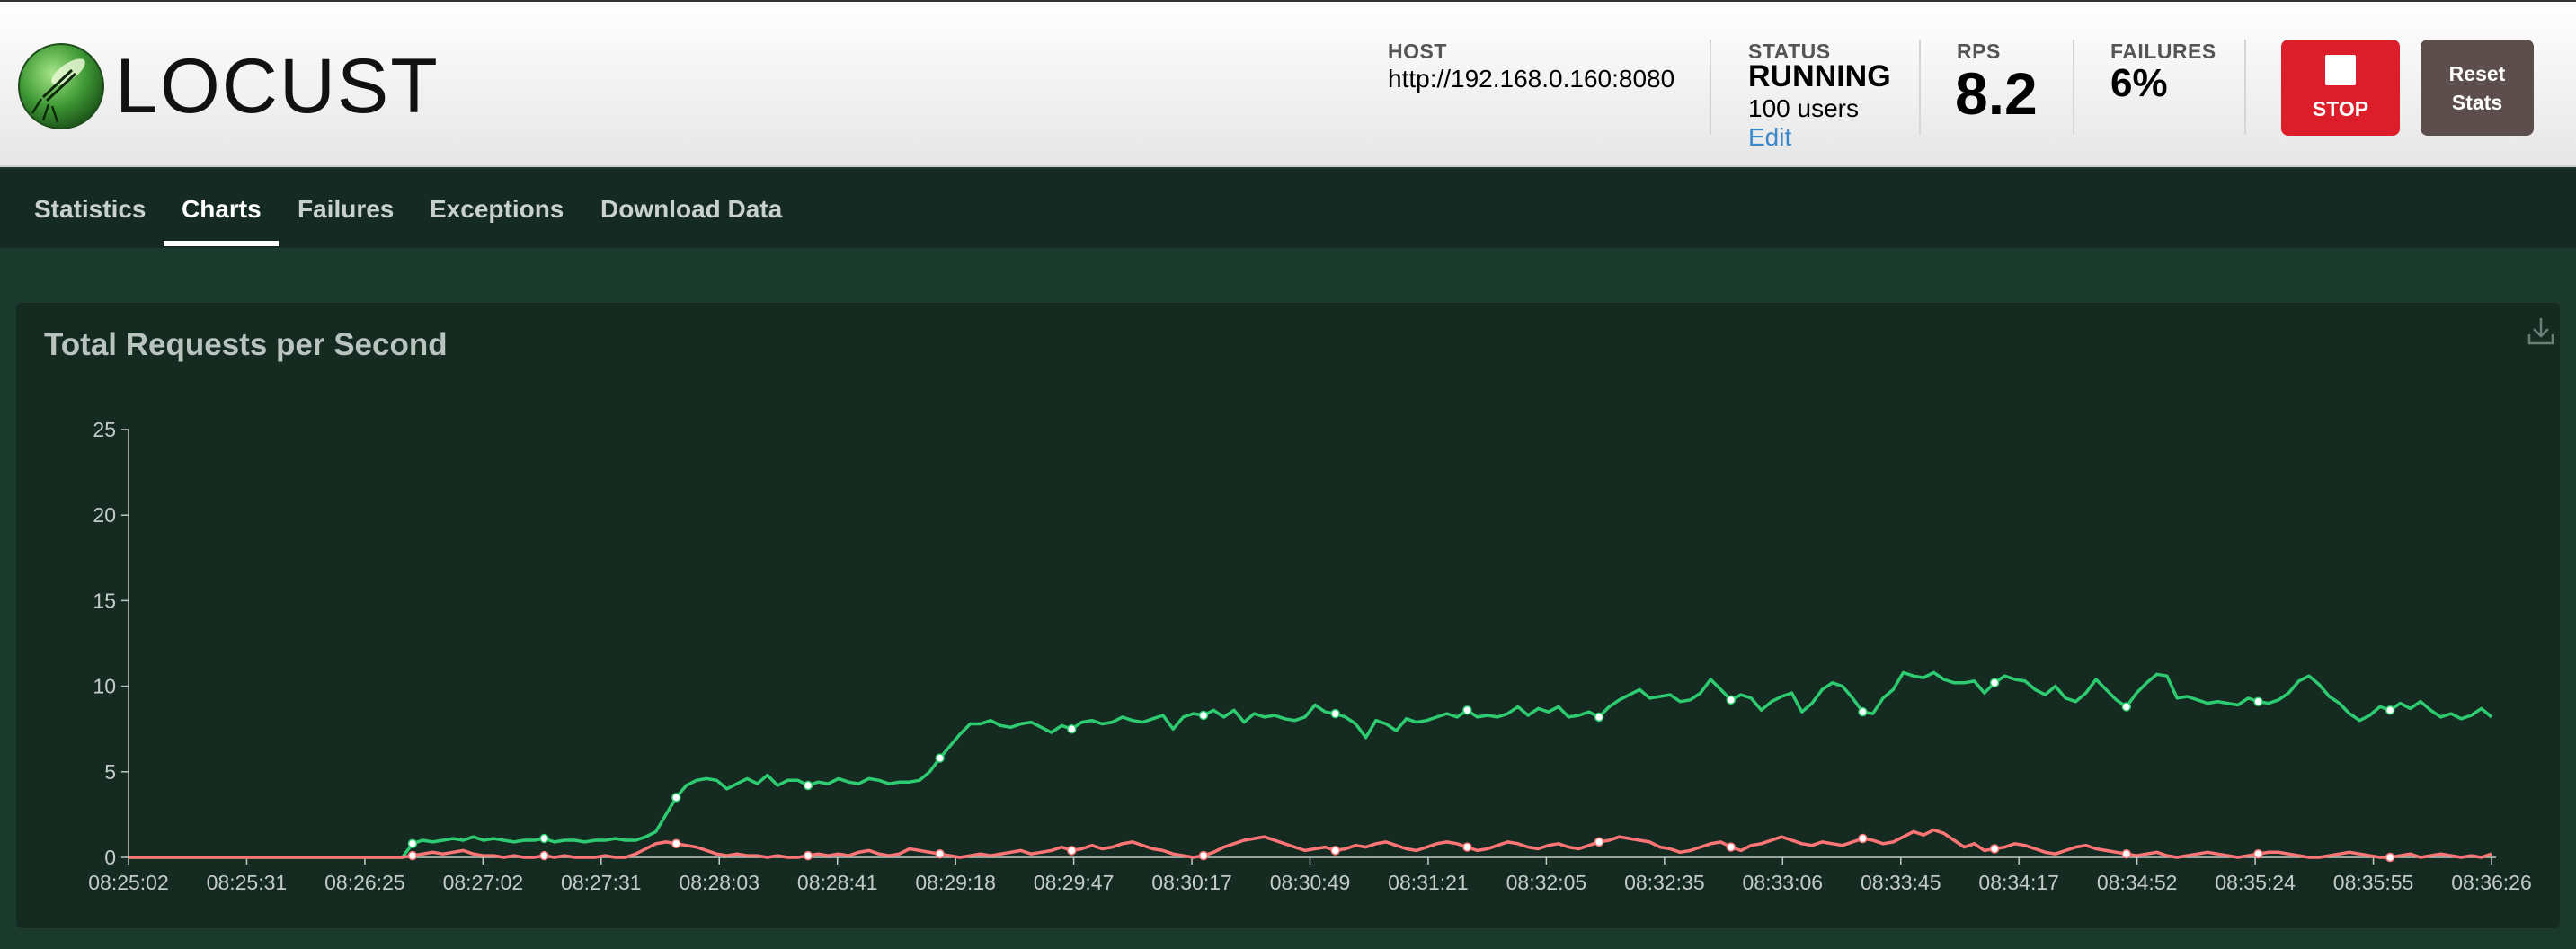 This screenshot has width=2576, height=949. I want to click on y-tick-label: 5, so click(110, 772).